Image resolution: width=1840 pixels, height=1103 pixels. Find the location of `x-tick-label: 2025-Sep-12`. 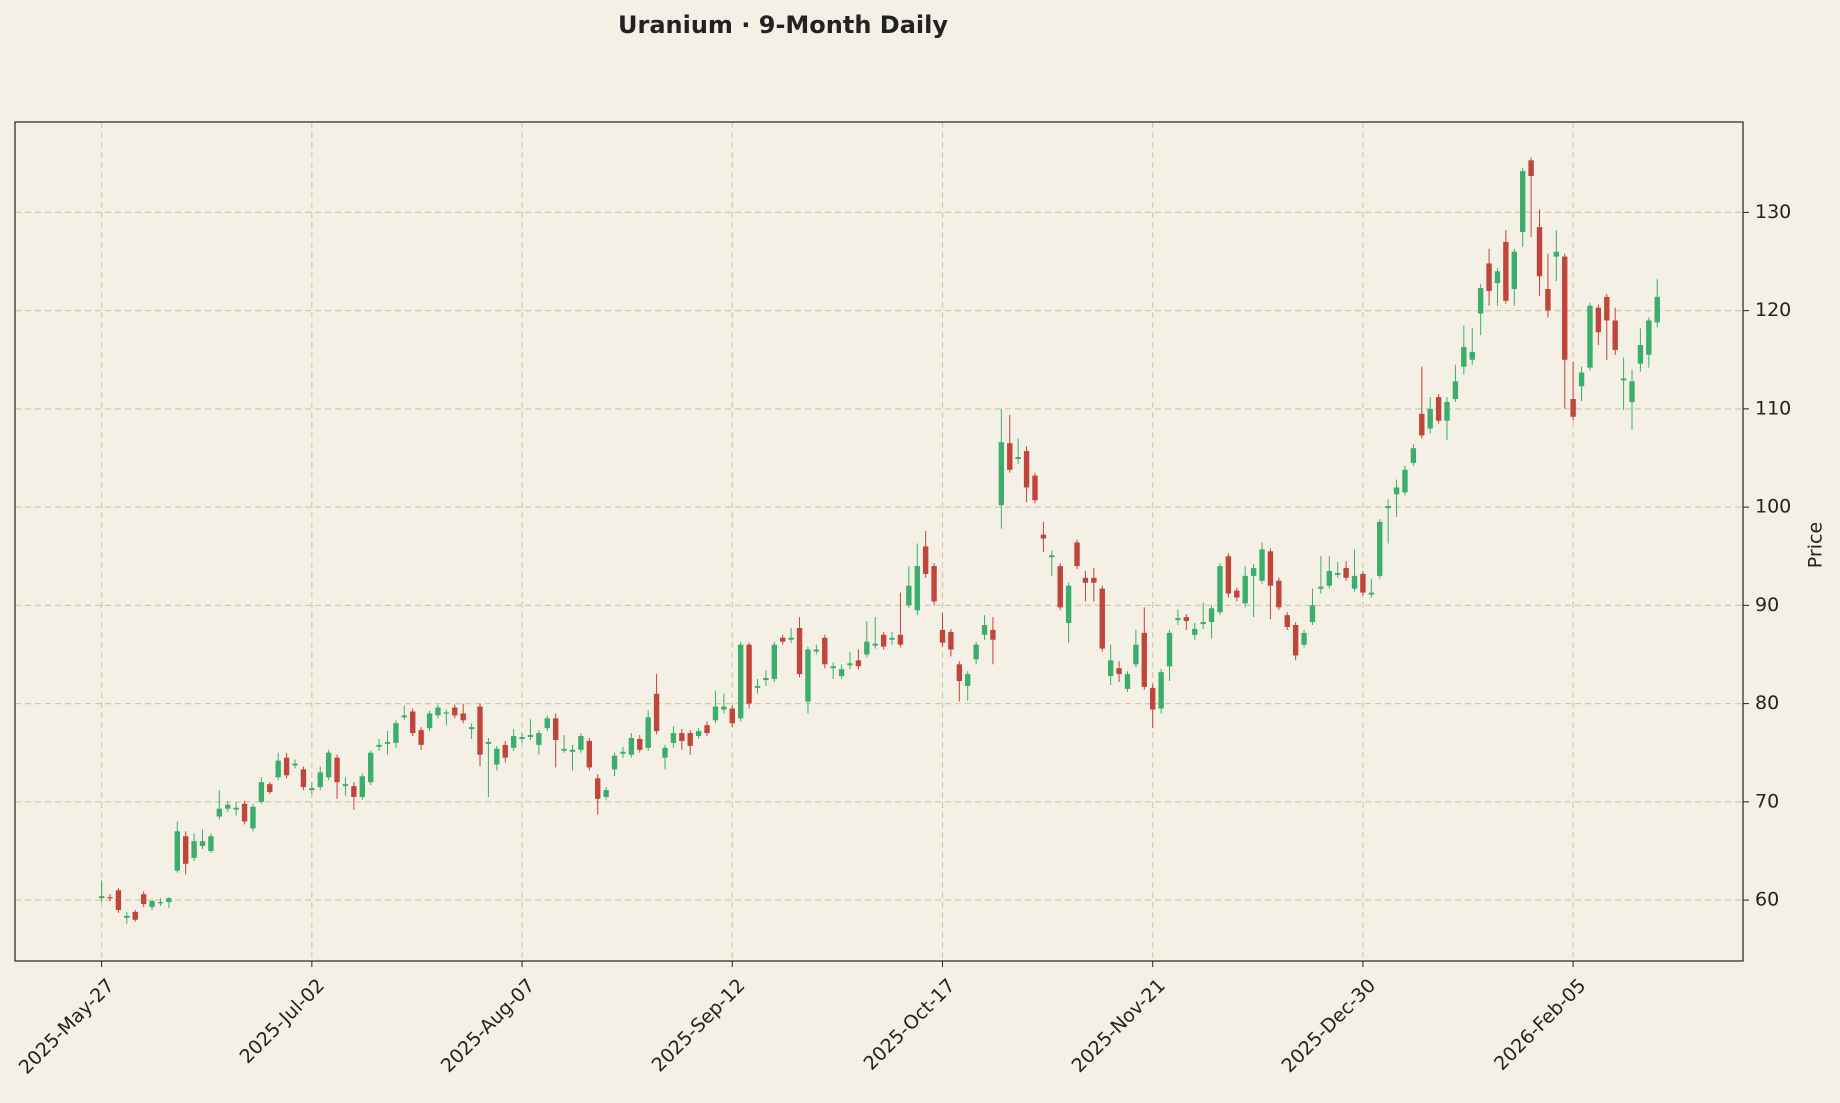

x-tick-label: 2025-Sep-12 is located at coordinates (699, 1026).